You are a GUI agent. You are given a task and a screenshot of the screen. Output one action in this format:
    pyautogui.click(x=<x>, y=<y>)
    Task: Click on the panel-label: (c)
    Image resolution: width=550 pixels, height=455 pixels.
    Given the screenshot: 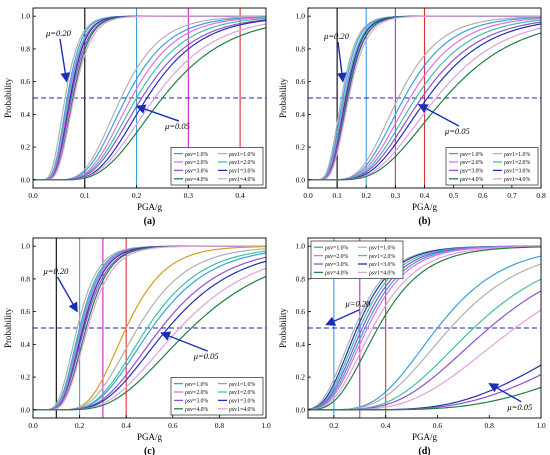 What is the action you would take?
    pyautogui.click(x=149, y=450)
    